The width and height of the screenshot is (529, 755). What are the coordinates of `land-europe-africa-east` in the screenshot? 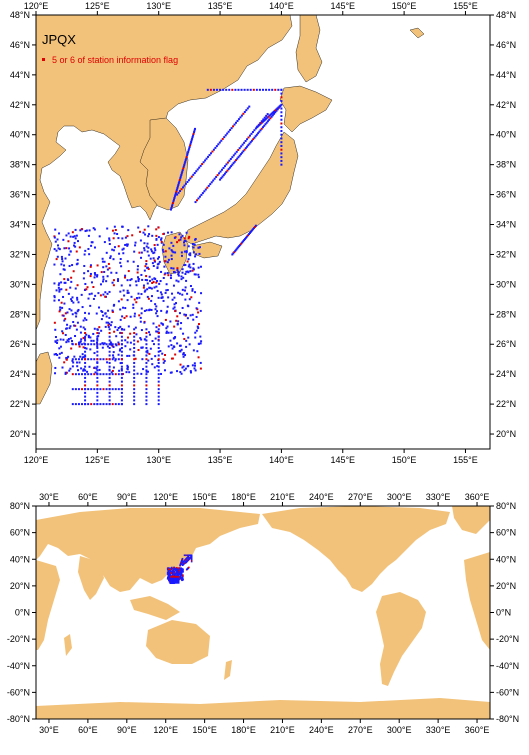 It's located at (477, 601).